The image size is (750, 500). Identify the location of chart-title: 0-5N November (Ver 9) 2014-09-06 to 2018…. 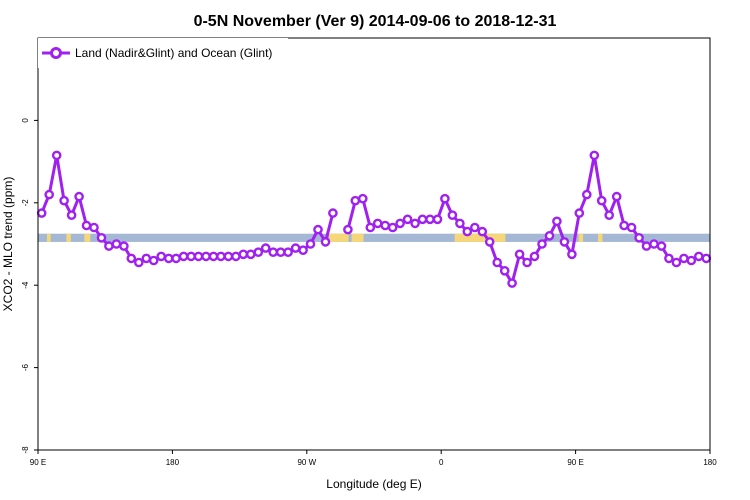
(375, 21).